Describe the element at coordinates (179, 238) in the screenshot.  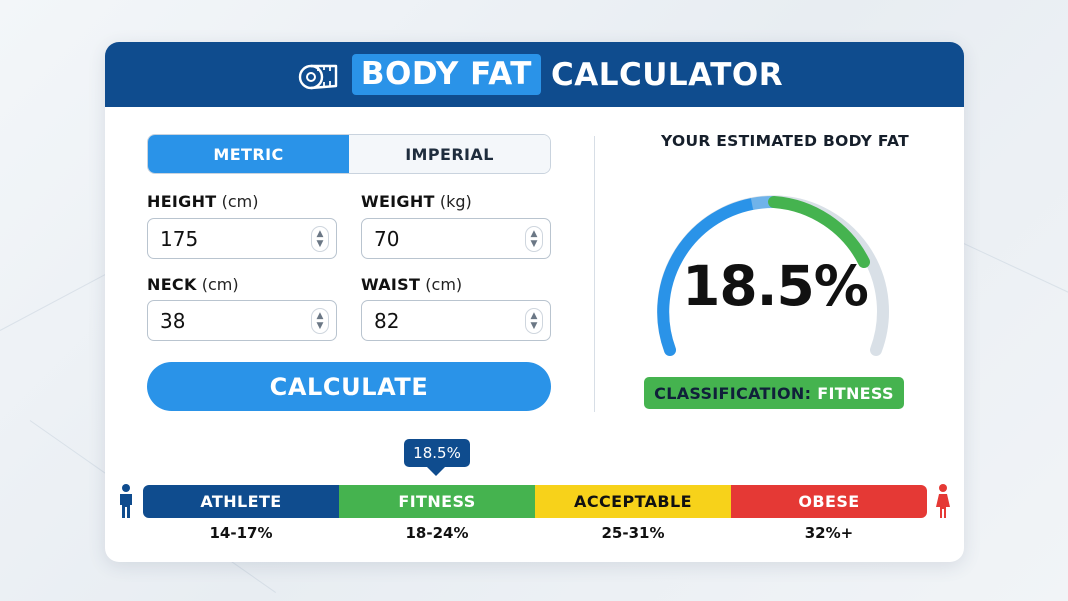
I see `height-value: 175` at that location.